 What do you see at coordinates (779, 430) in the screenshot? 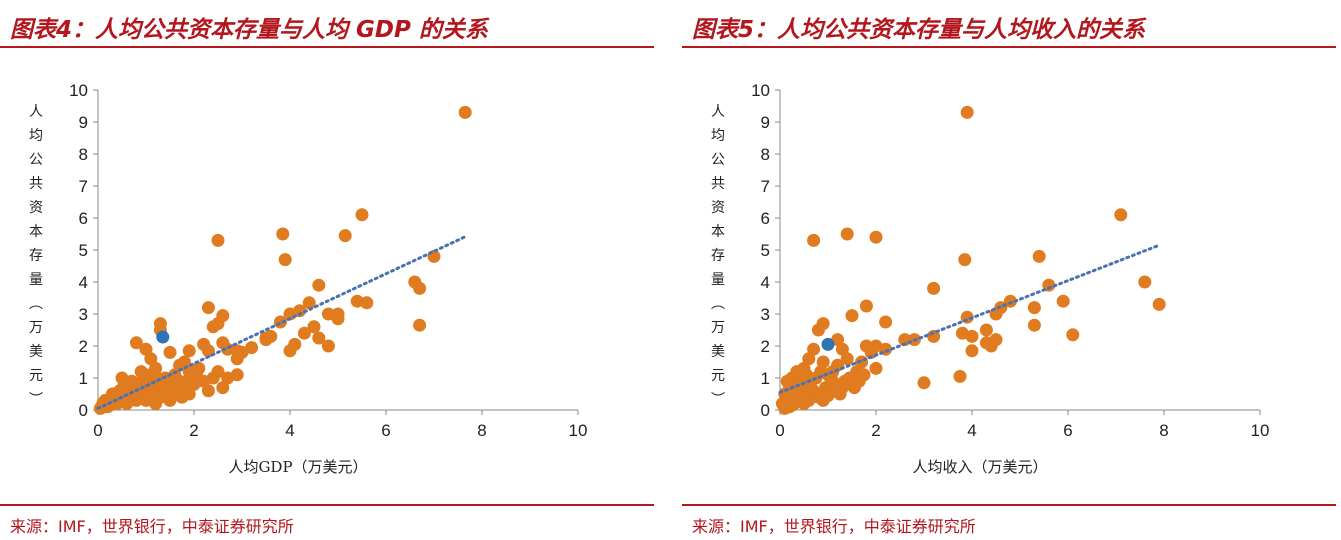
I see `x-tick-label: 0` at bounding box center [779, 430].